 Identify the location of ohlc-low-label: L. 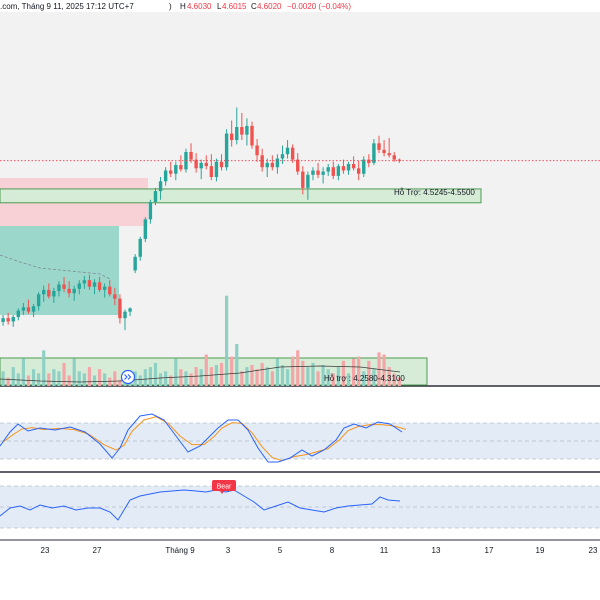
(219, 6).